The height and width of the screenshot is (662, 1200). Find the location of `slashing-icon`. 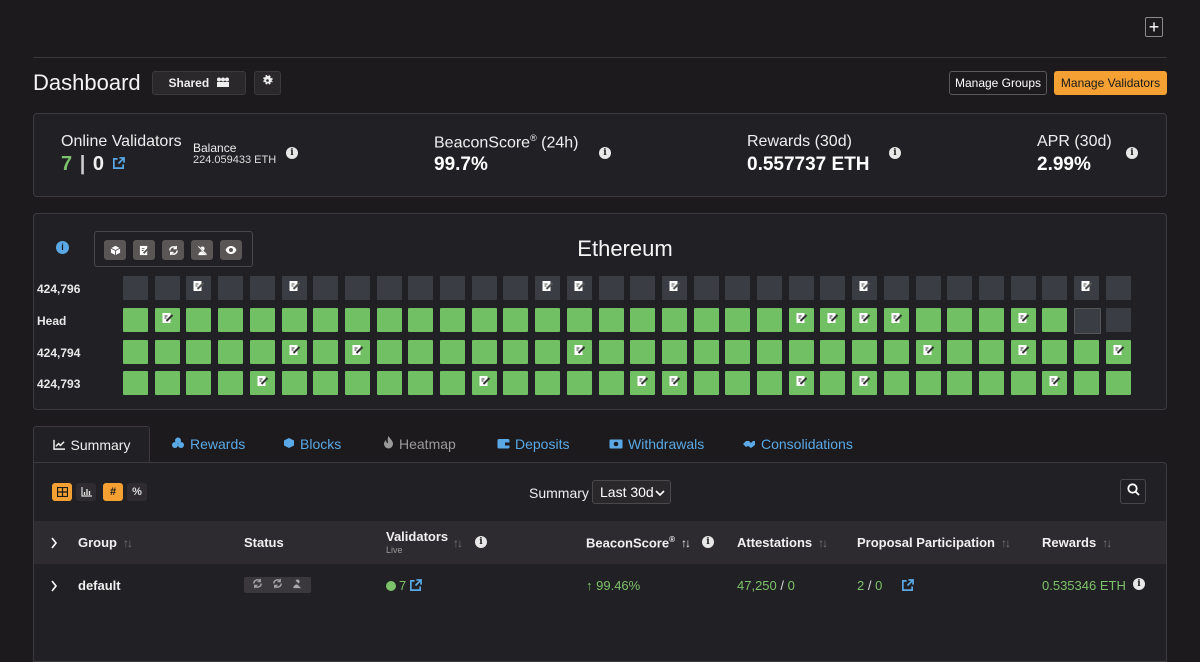

slashing-icon is located at coordinates (202, 250).